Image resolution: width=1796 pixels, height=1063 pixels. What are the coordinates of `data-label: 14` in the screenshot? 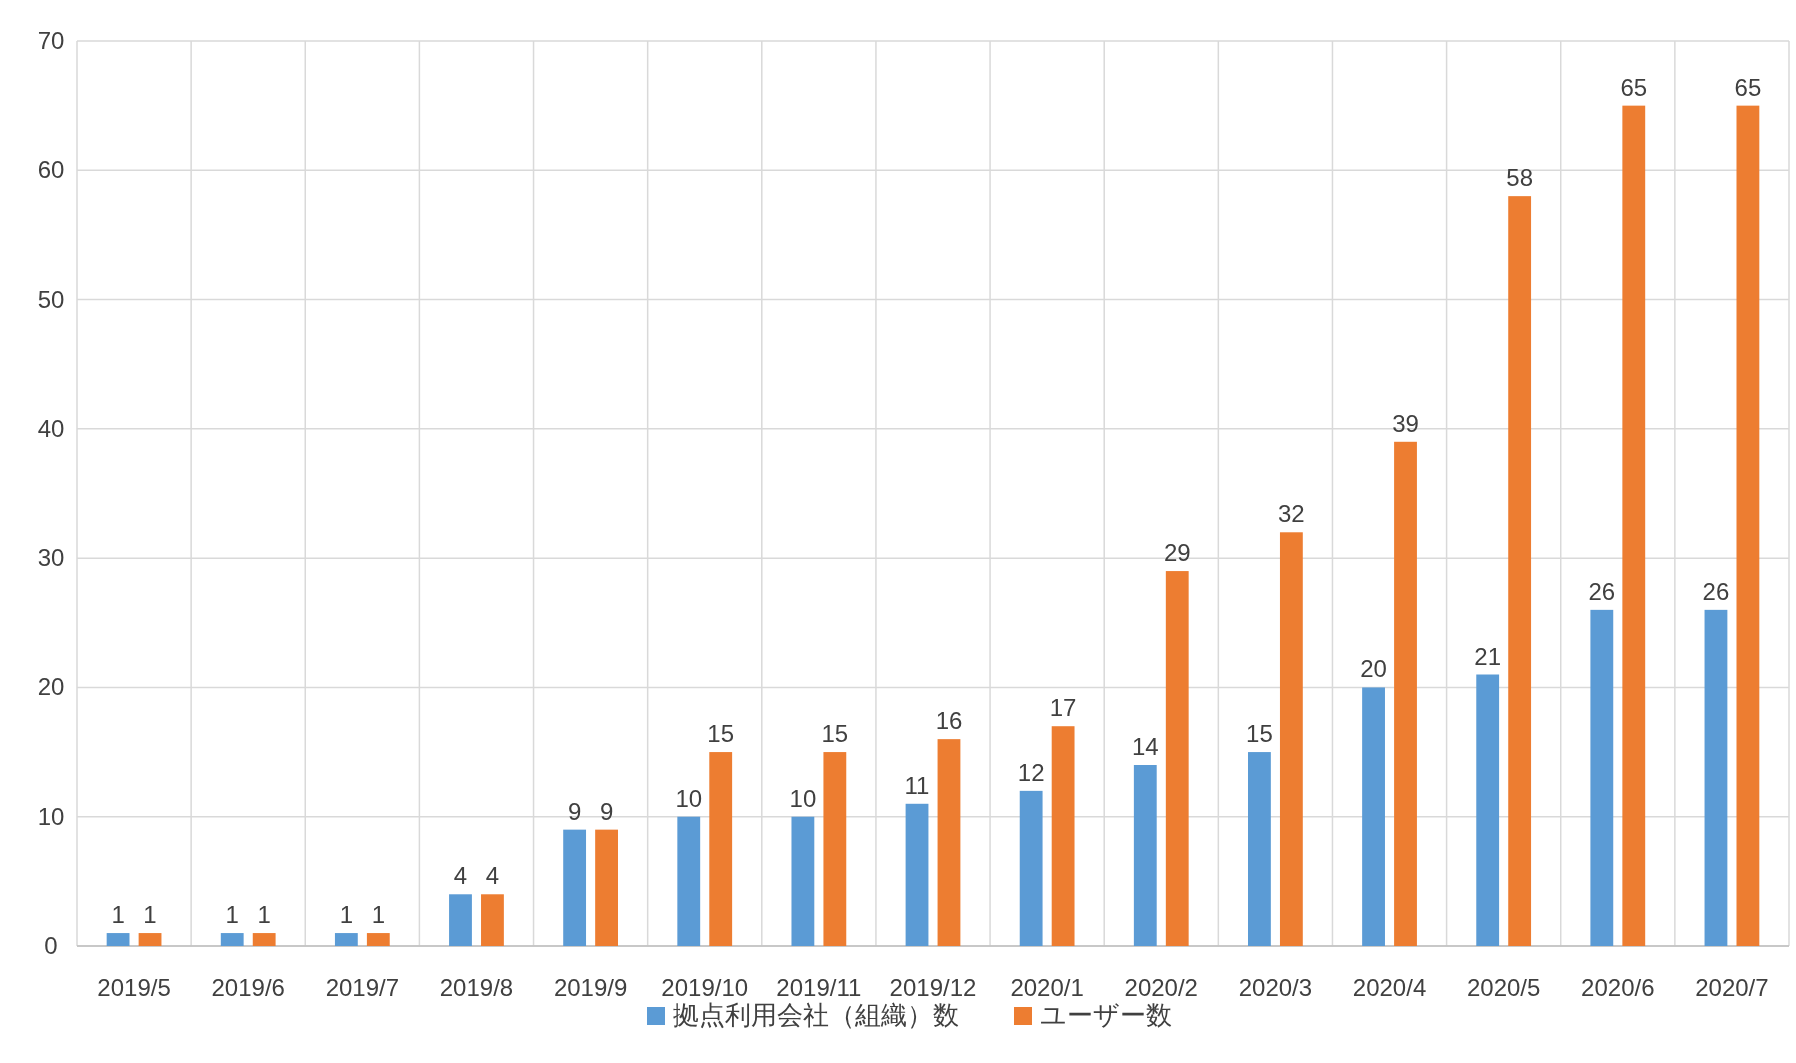 It's located at (1145, 746).